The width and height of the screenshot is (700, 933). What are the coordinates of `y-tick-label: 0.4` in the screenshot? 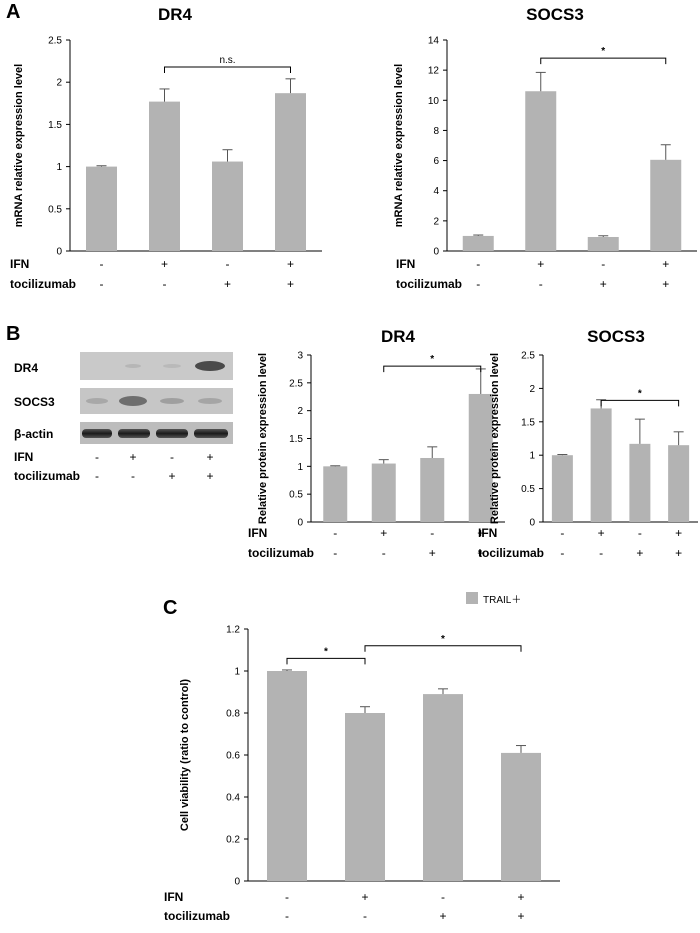 It's located at (233, 798).